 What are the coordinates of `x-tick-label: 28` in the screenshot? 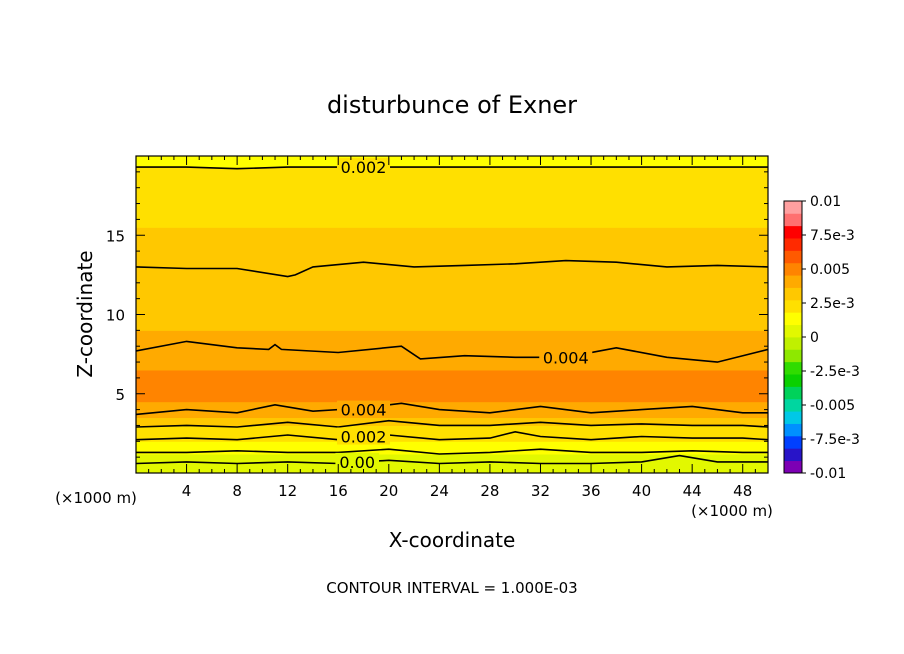 It's located at (489, 491).